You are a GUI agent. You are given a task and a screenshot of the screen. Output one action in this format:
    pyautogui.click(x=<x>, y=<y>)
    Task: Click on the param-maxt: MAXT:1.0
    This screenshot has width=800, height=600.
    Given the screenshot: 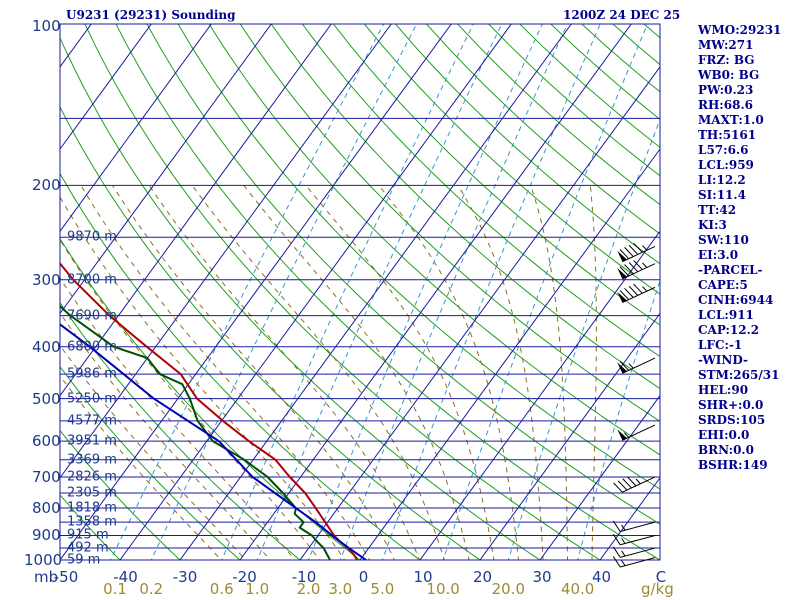 What is the action you would take?
    pyautogui.click(x=731, y=120)
    